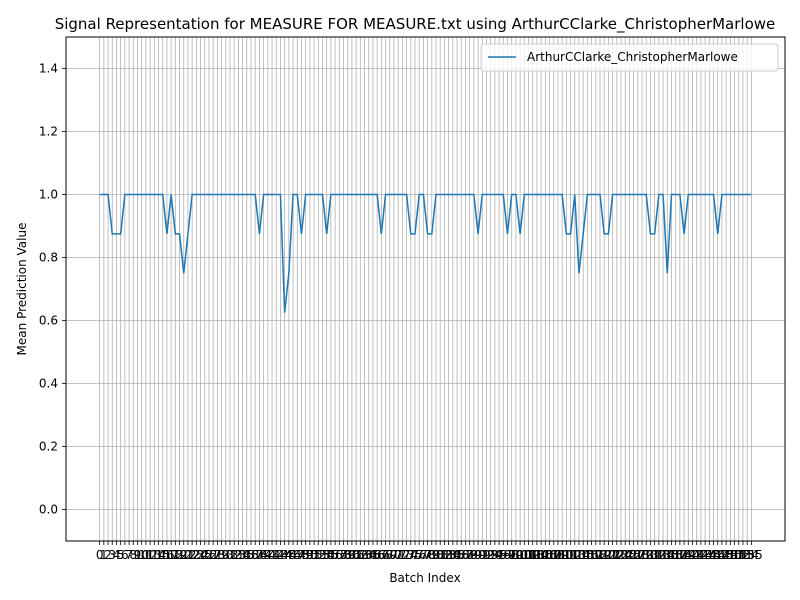 This screenshot has width=800, height=600. Describe the element at coordinates (377, 555) in the screenshot. I see `x-tick-label: 66` at that location.